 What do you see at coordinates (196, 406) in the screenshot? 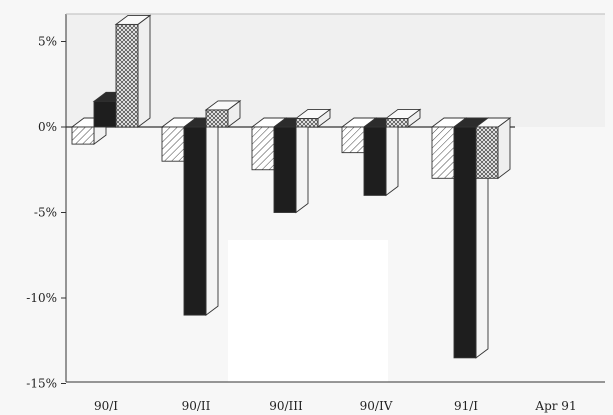
I see `x-tick-label: 90/II` at bounding box center [196, 406].